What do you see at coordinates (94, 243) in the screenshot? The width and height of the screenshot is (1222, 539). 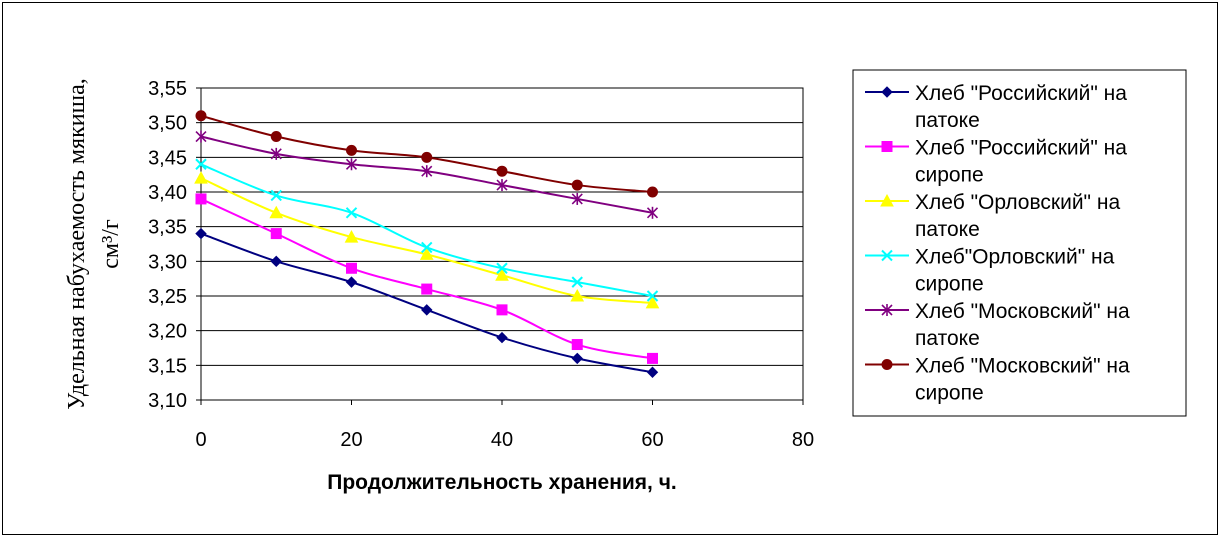 I see `y-axis-label: Удельная набухаемость мякиша, см³/г` at bounding box center [94, 243].